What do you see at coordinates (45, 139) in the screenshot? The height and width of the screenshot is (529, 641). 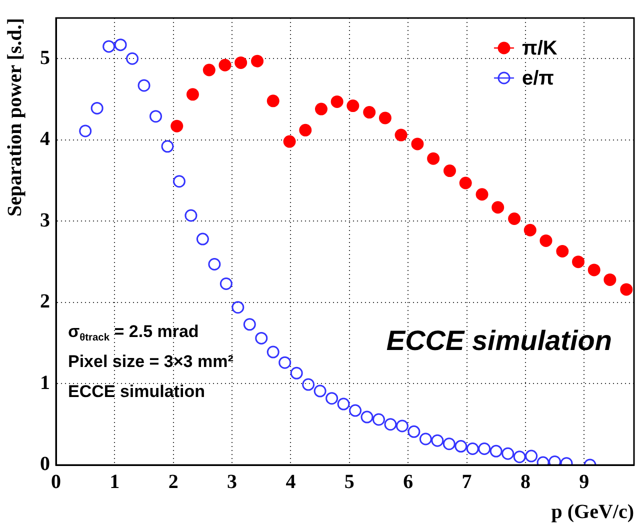 I see `y-tick-label: 4` at bounding box center [45, 139].